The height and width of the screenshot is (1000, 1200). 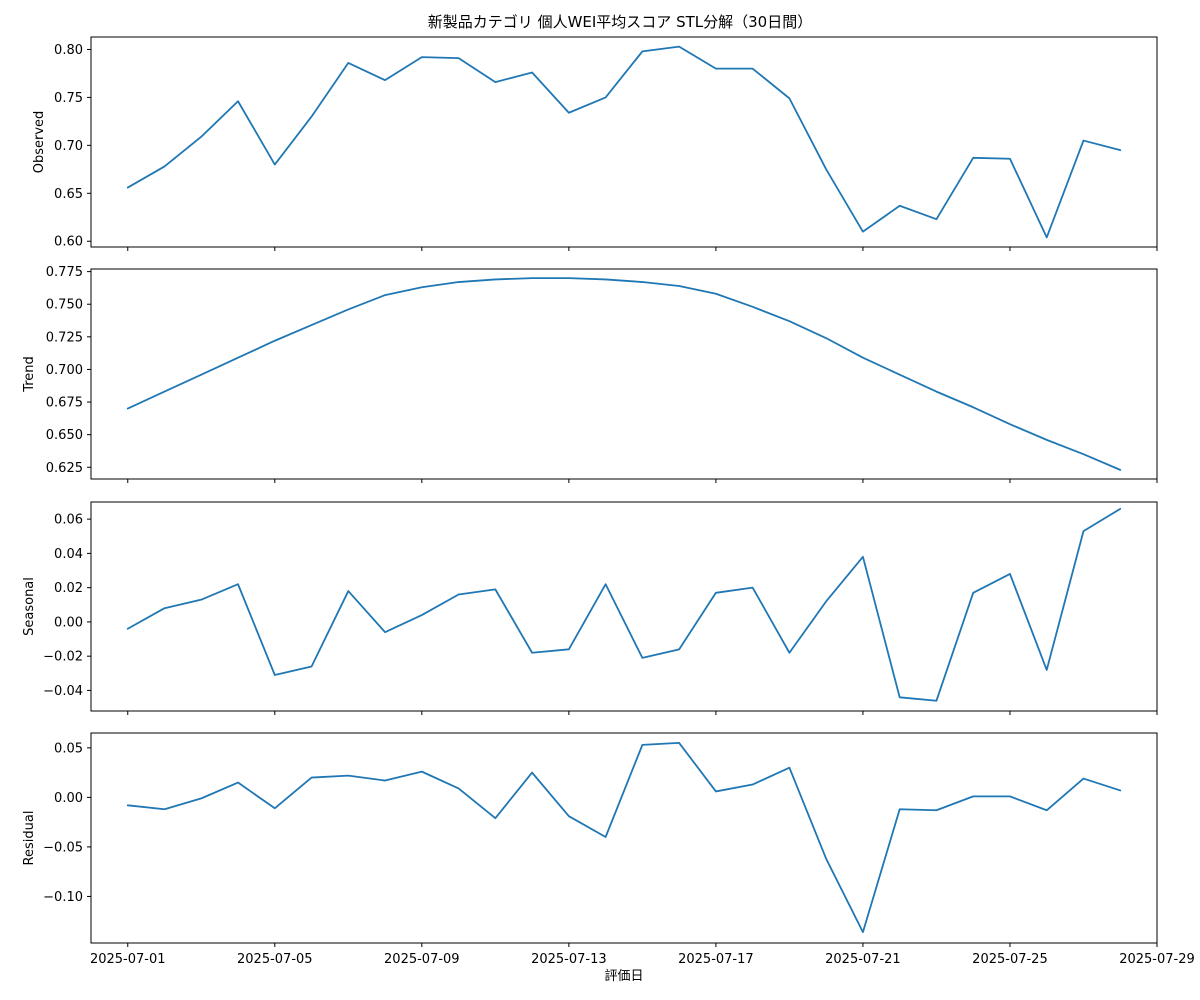 I want to click on x-tick-label: 2025-07-29, so click(x=1157, y=959).